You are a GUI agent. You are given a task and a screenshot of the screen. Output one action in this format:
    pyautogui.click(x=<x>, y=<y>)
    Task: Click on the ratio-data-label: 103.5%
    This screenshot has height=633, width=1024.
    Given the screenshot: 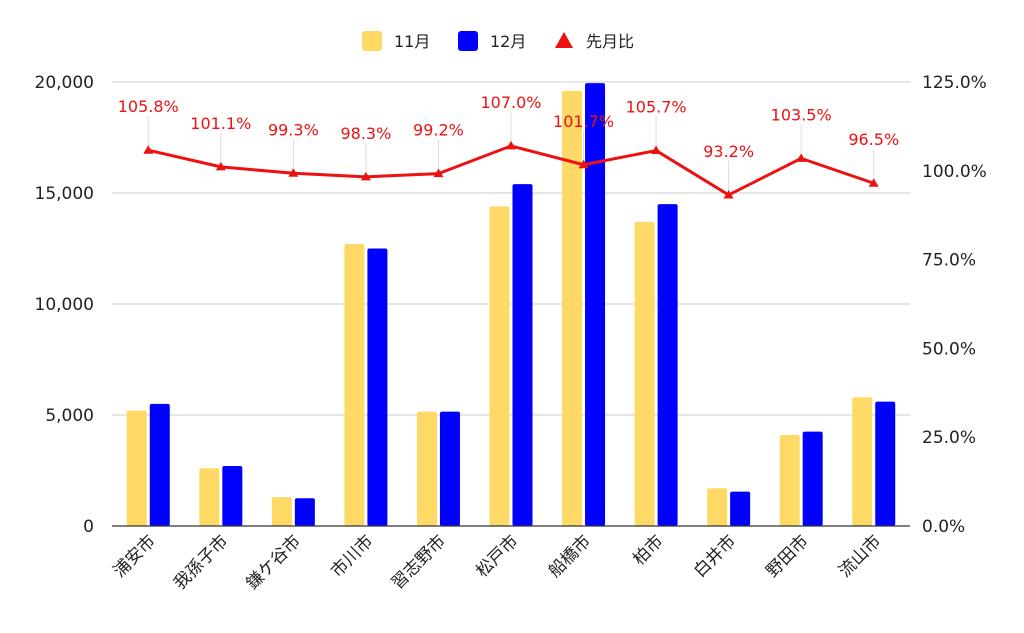 What is the action you would take?
    pyautogui.click(x=801, y=114)
    